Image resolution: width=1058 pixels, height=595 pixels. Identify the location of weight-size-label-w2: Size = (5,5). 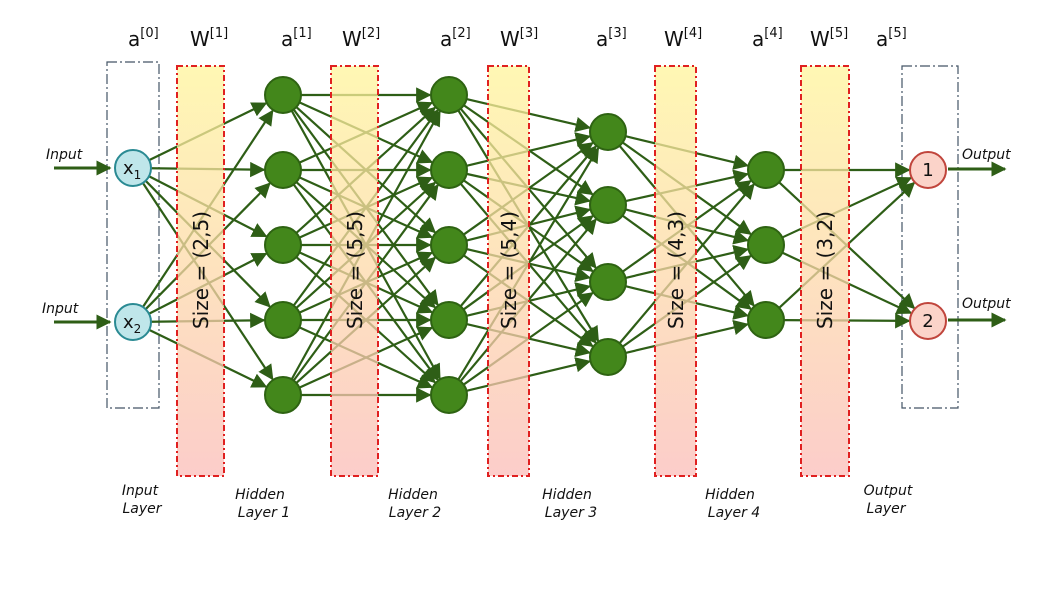
(355, 270).